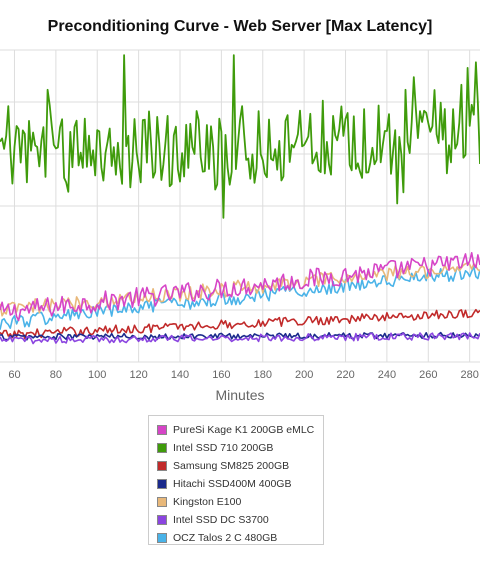 The image size is (480, 568). What do you see at coordinates (469, 375) in the screenshot?
I see `x-tick-label: 280` at bounding box center [469, 375].